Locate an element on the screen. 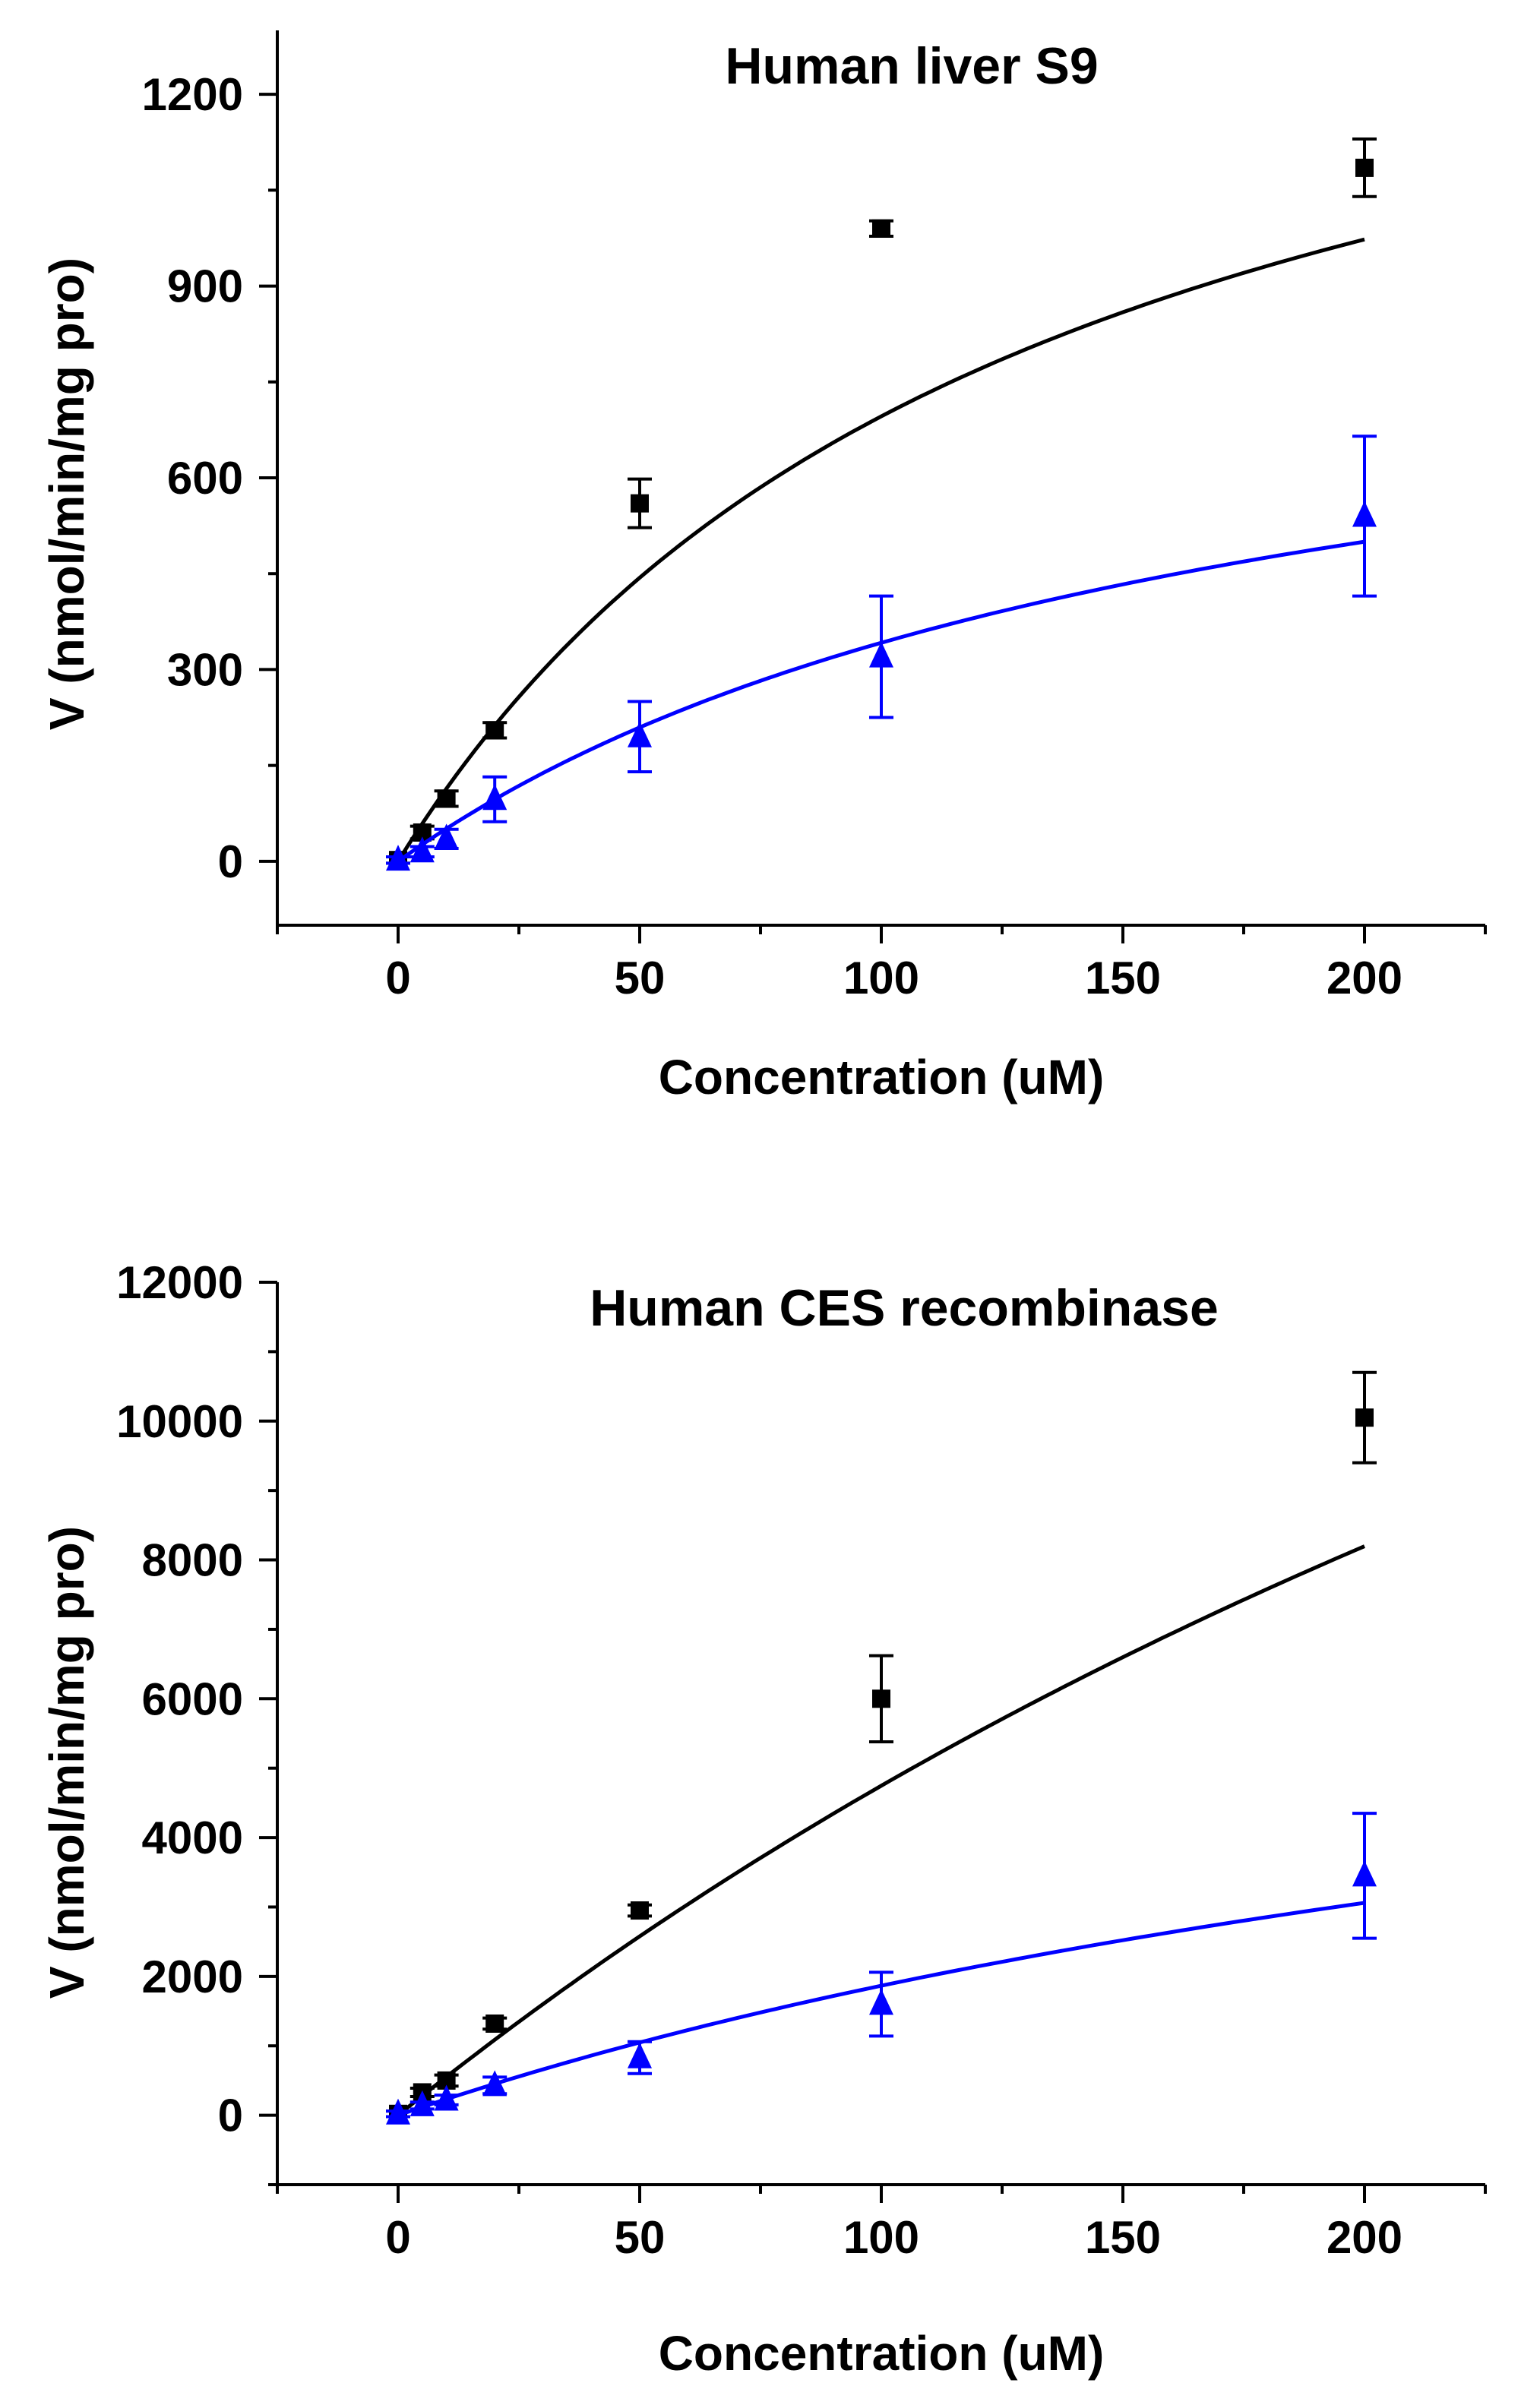 This screenshot has height=2408, width=1521. y-tick-label: 1200 is located at coordinates (192, 94).